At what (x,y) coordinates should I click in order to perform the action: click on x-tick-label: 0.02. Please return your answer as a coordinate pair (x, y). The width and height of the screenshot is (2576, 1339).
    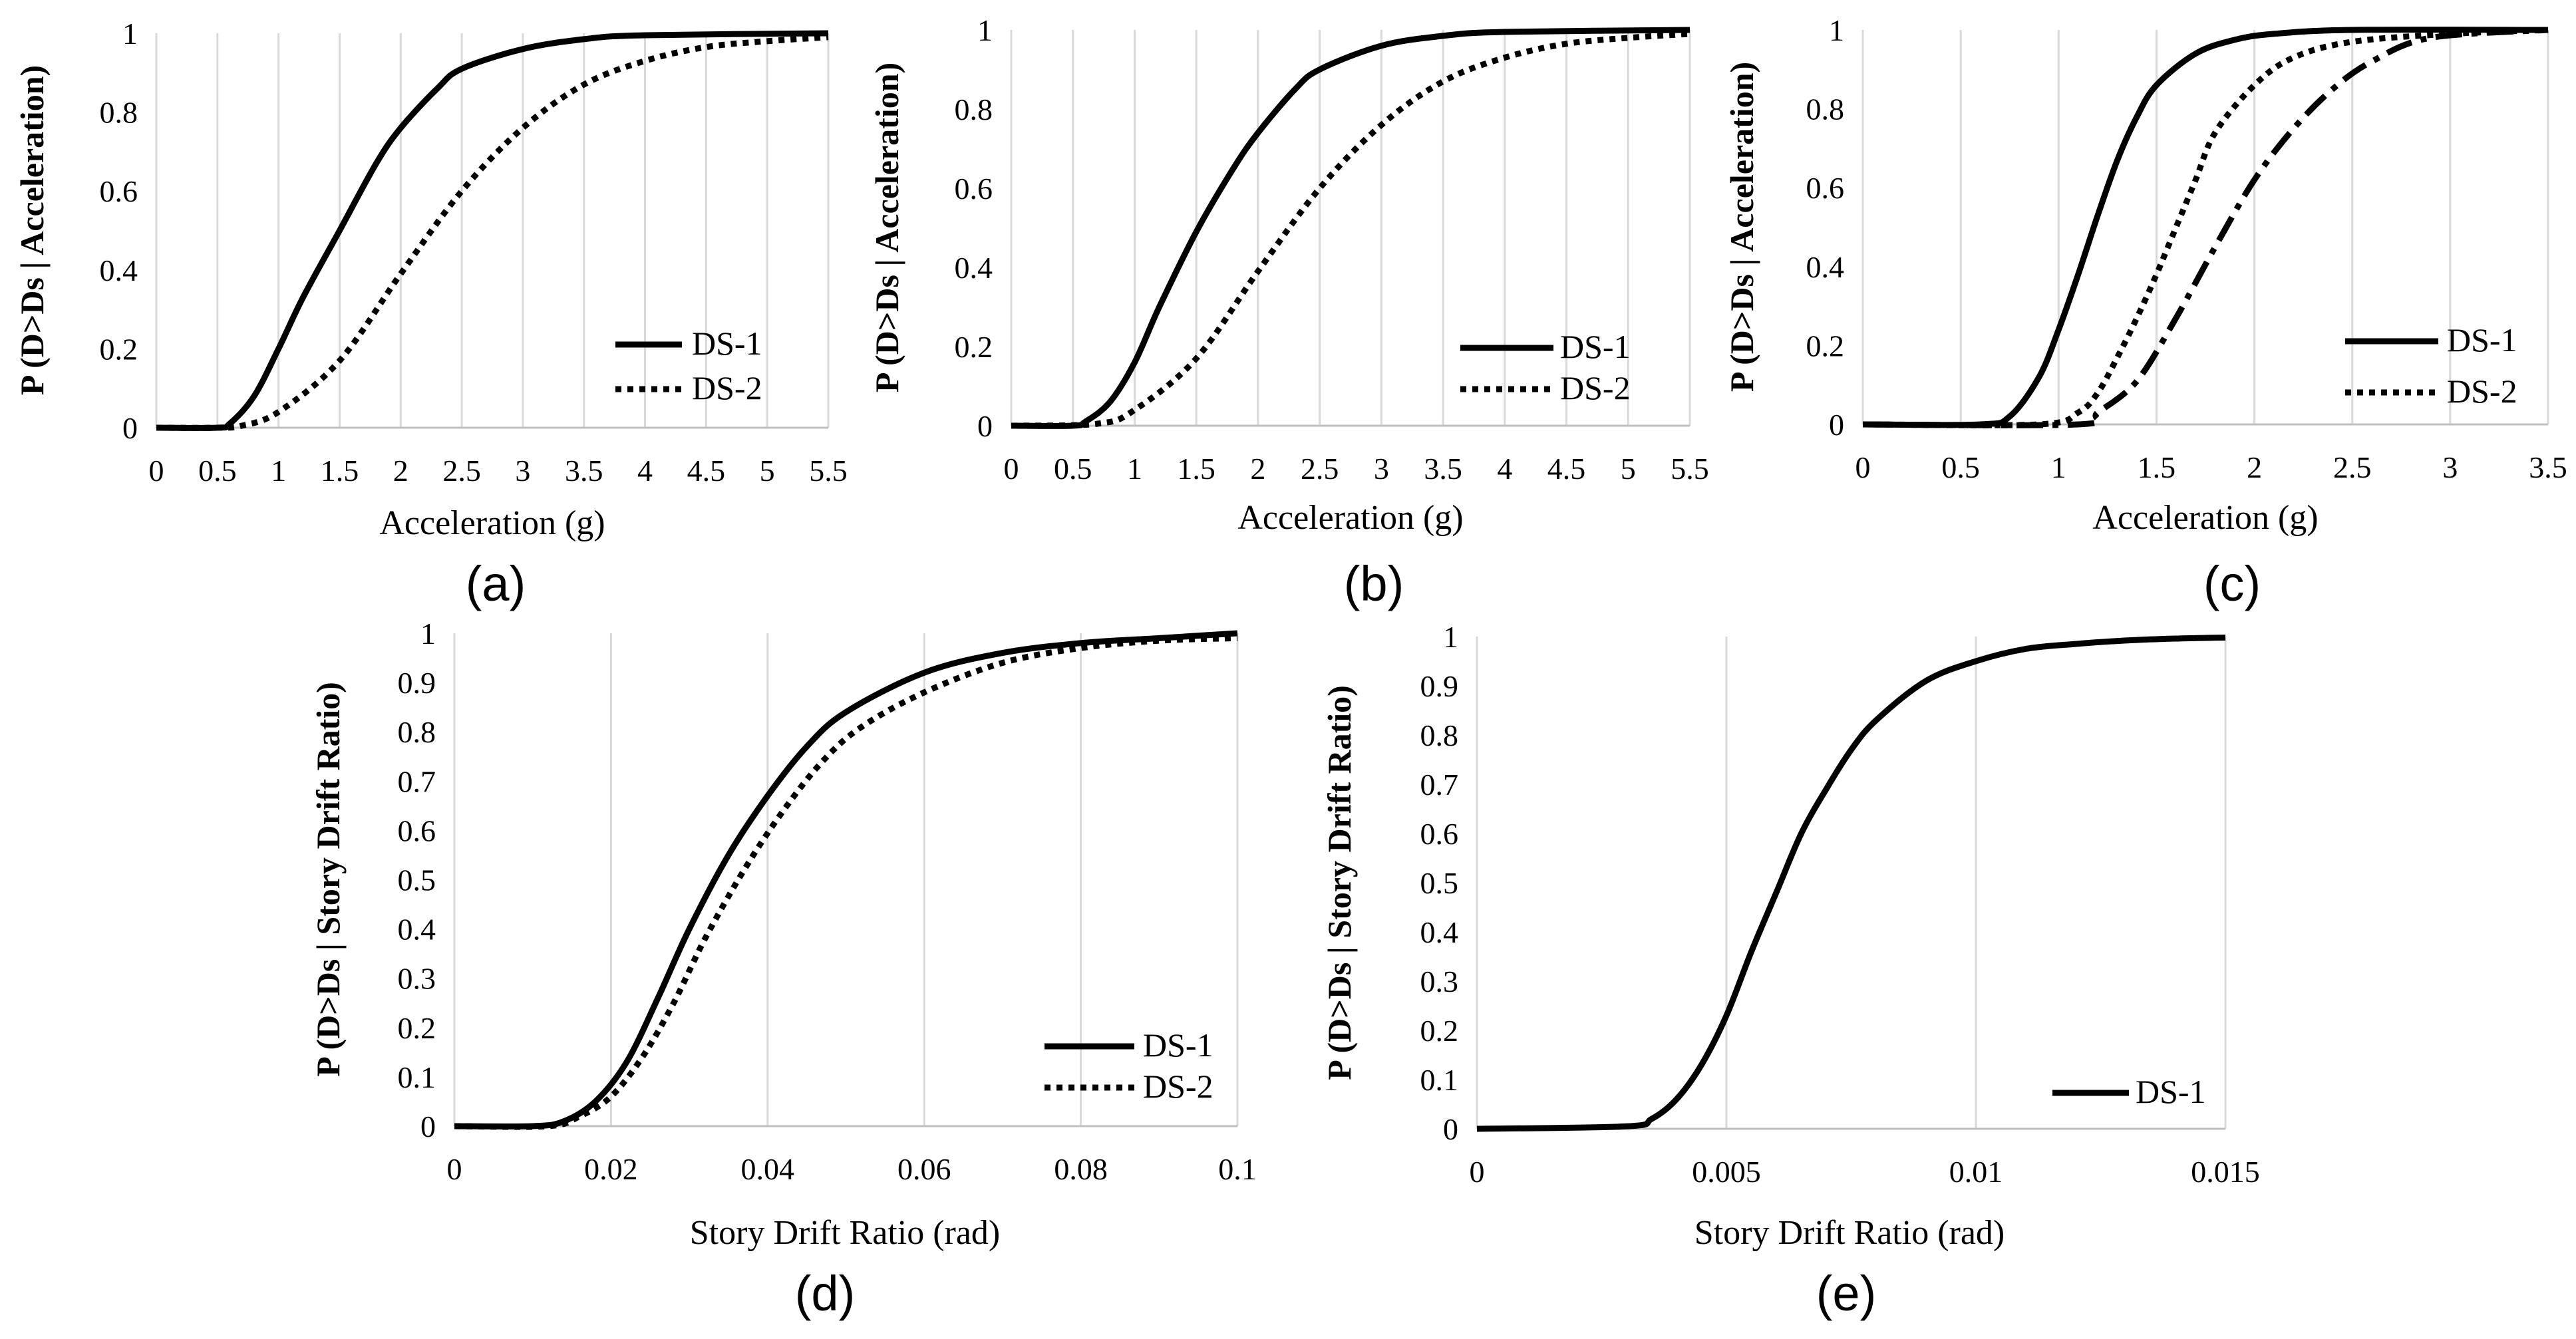
    Looking at the image, I should click on (611, 1169).